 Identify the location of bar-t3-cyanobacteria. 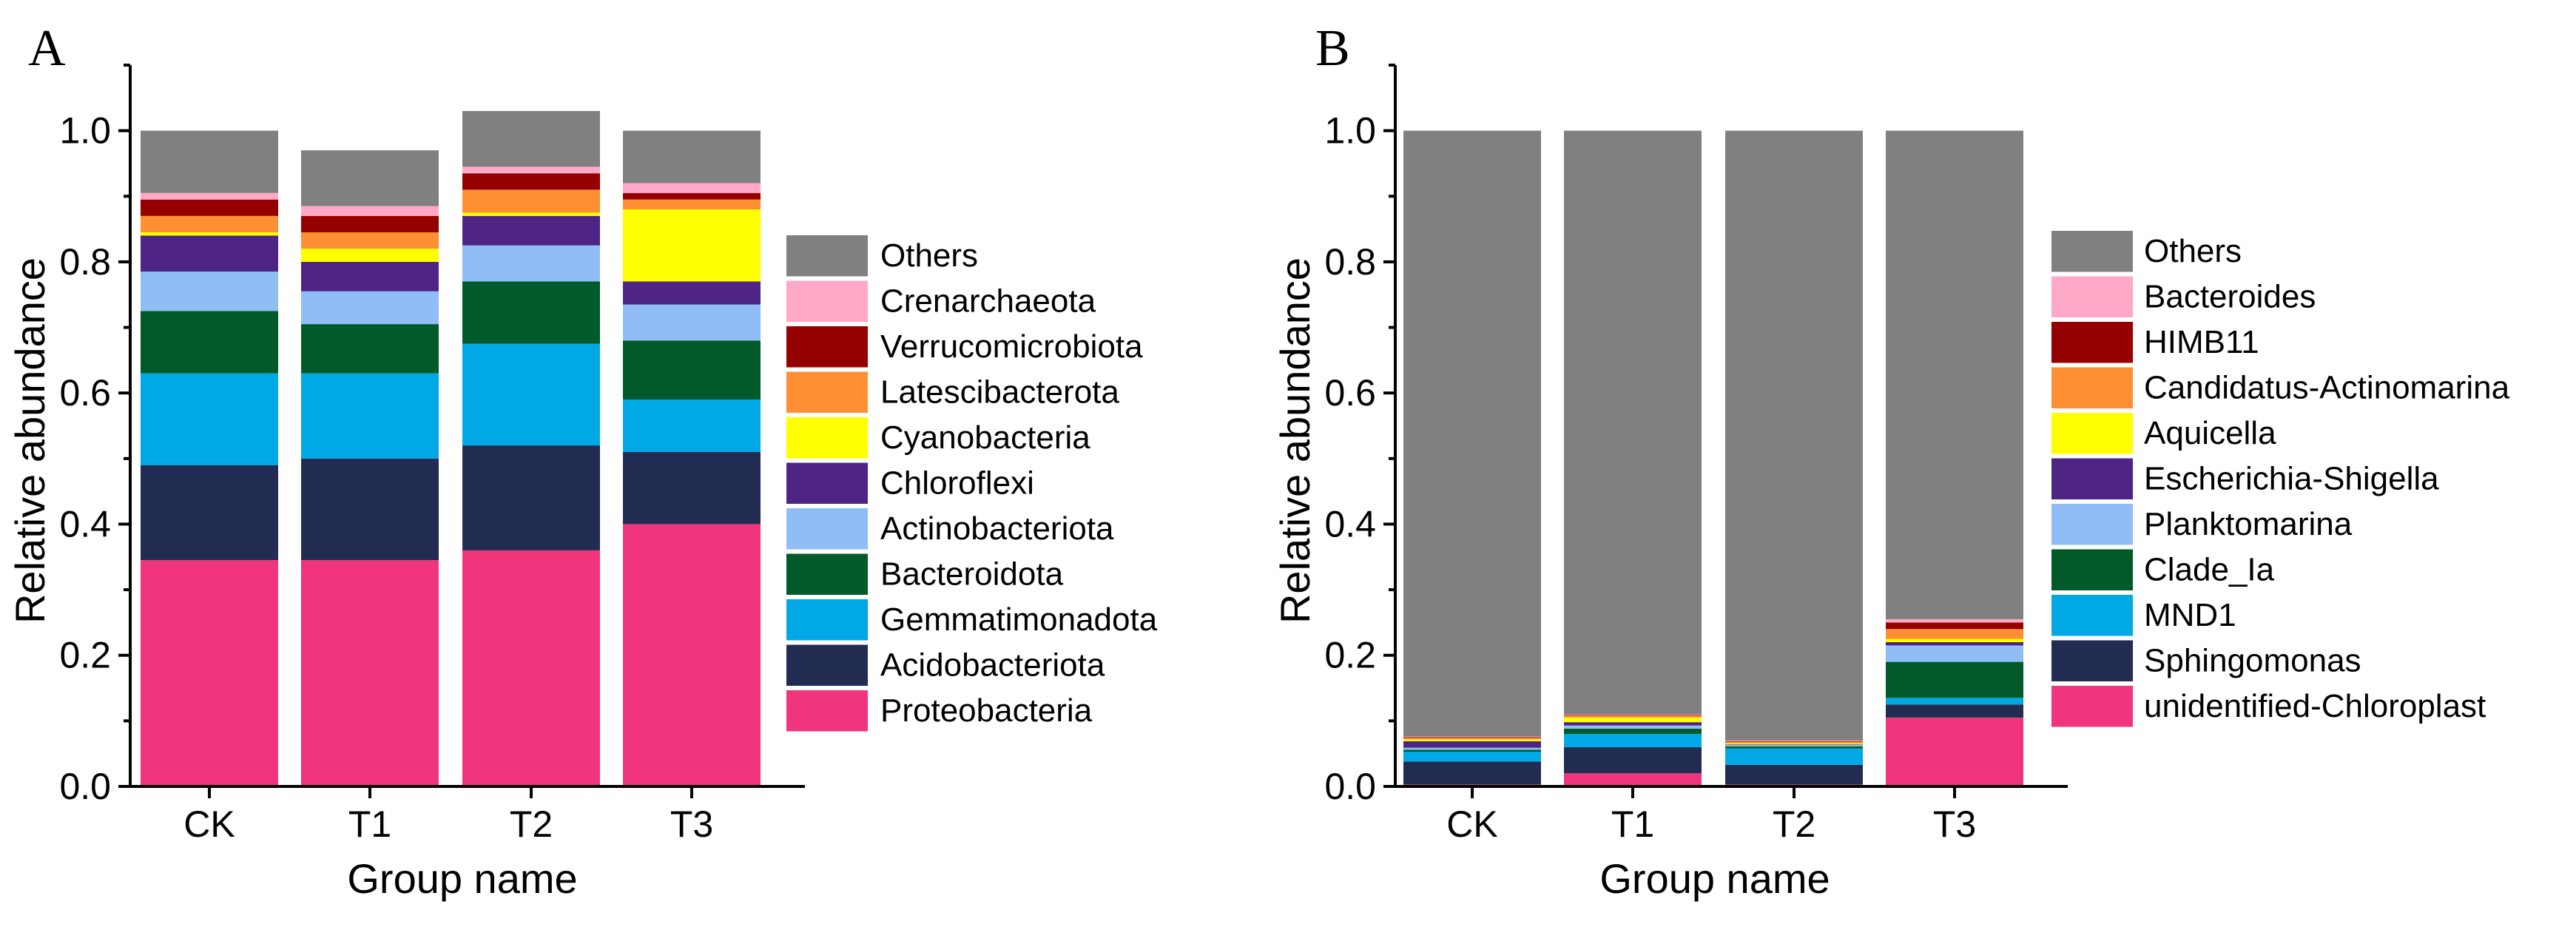
(692, 245).